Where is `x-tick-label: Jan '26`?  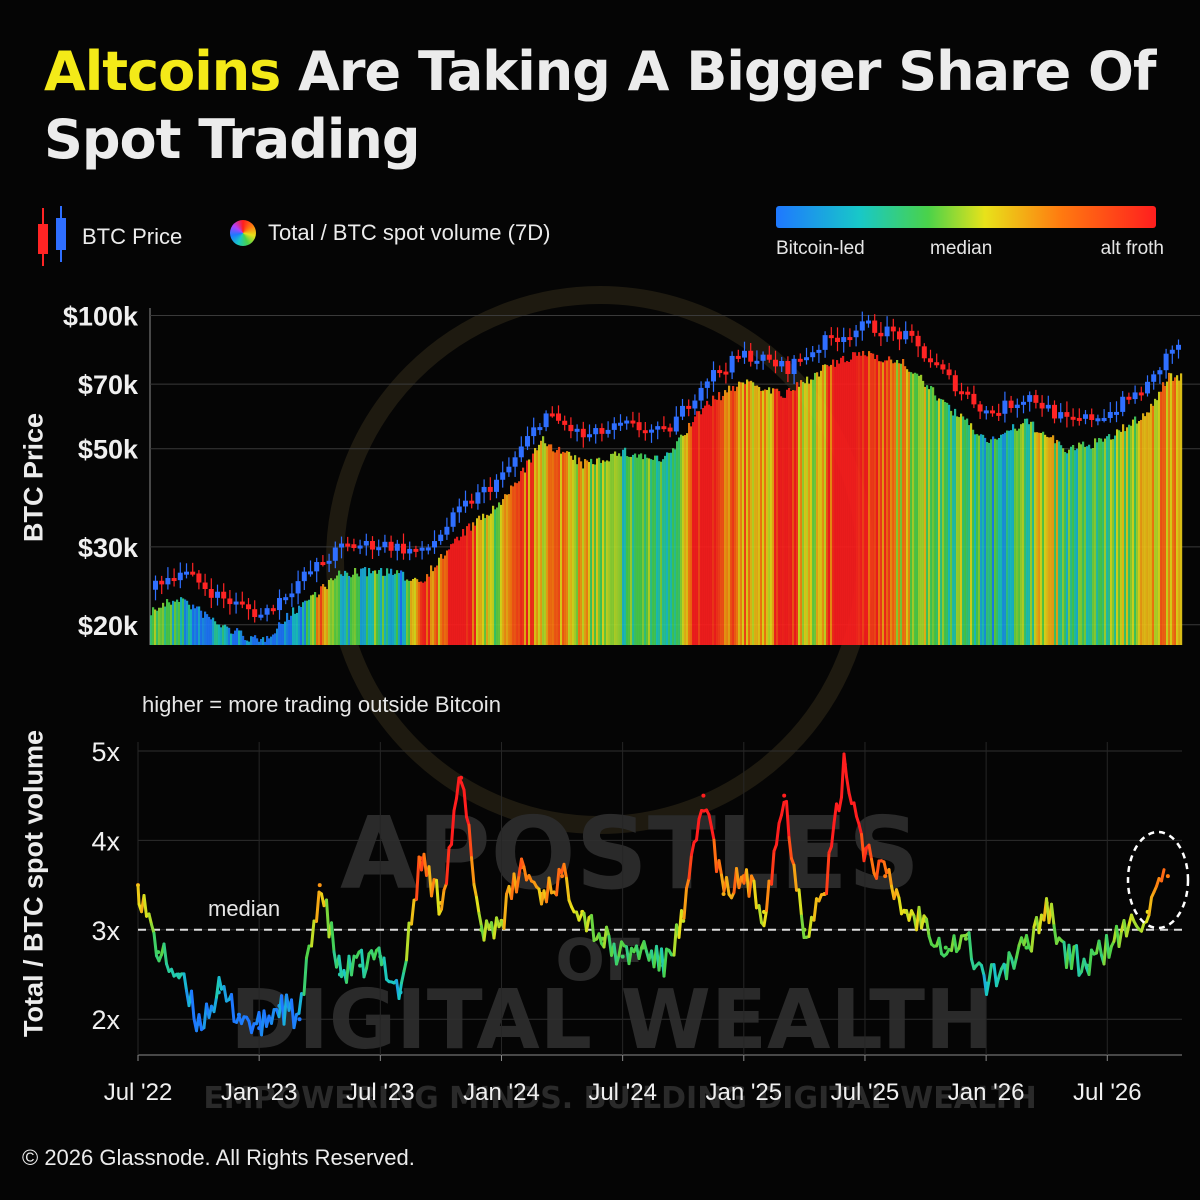 x-tick-label: Jan '26 is located at coordinates (986, 1092).